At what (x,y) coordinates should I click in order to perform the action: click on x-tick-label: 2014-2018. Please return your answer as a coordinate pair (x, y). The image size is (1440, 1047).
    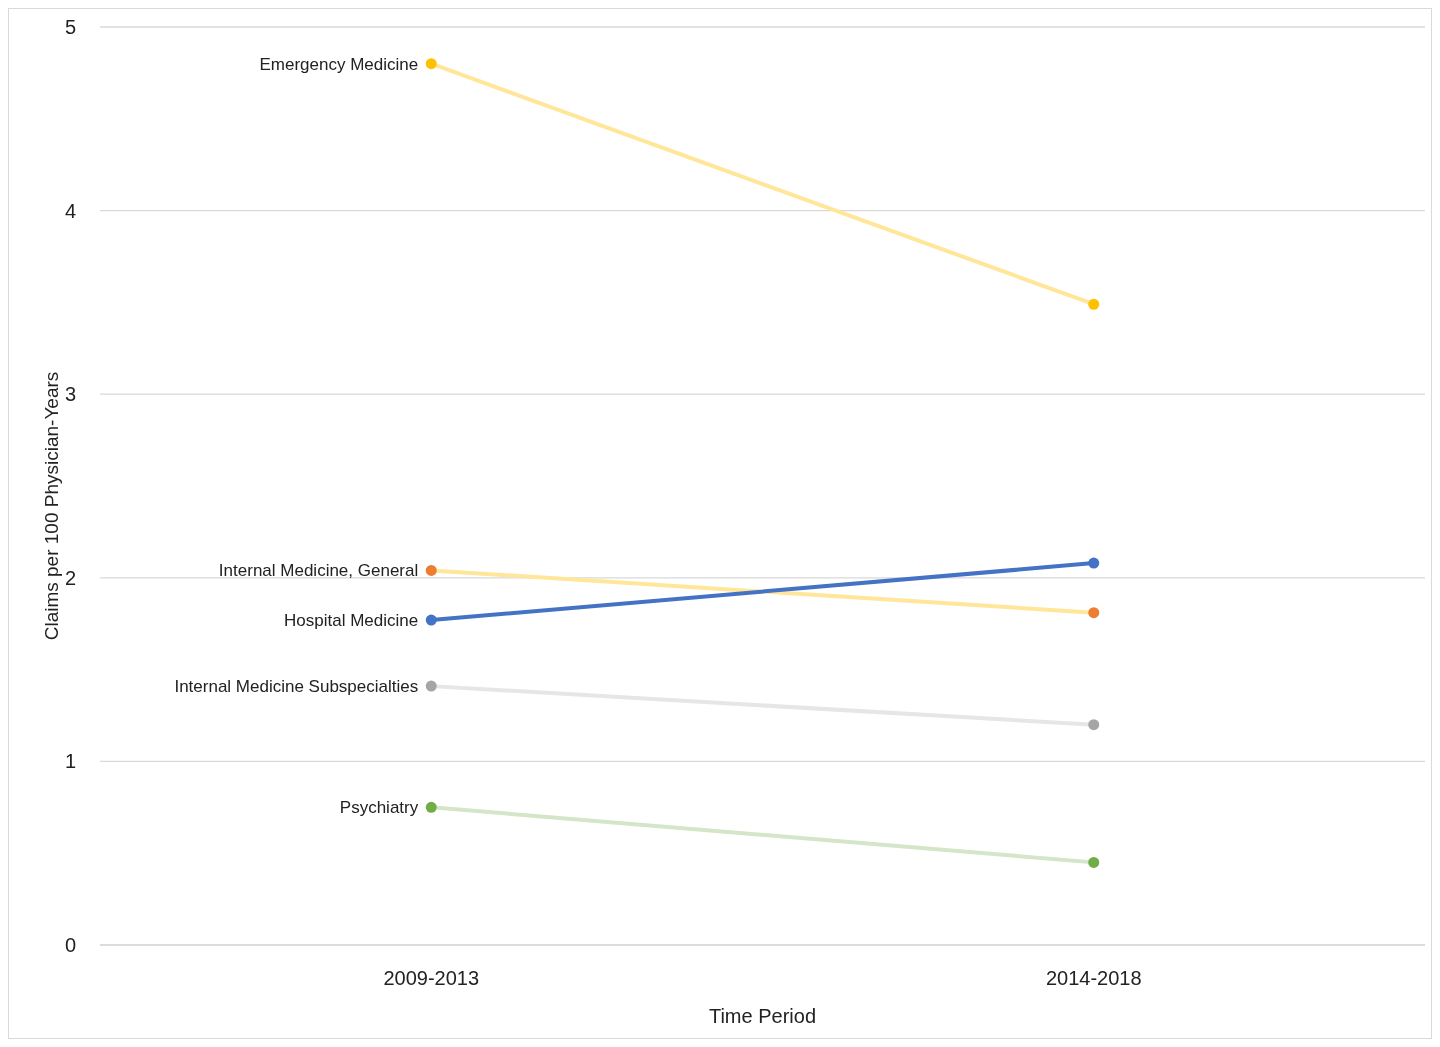
    Looking at the image, I should click on (1093, 978).